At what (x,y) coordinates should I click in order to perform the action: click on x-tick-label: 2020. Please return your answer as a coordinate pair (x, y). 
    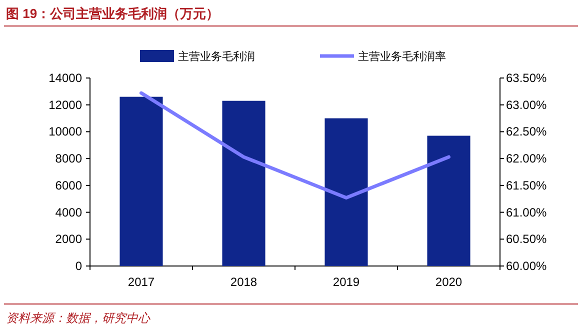
    Looking at the image, I should click on (448, 282).